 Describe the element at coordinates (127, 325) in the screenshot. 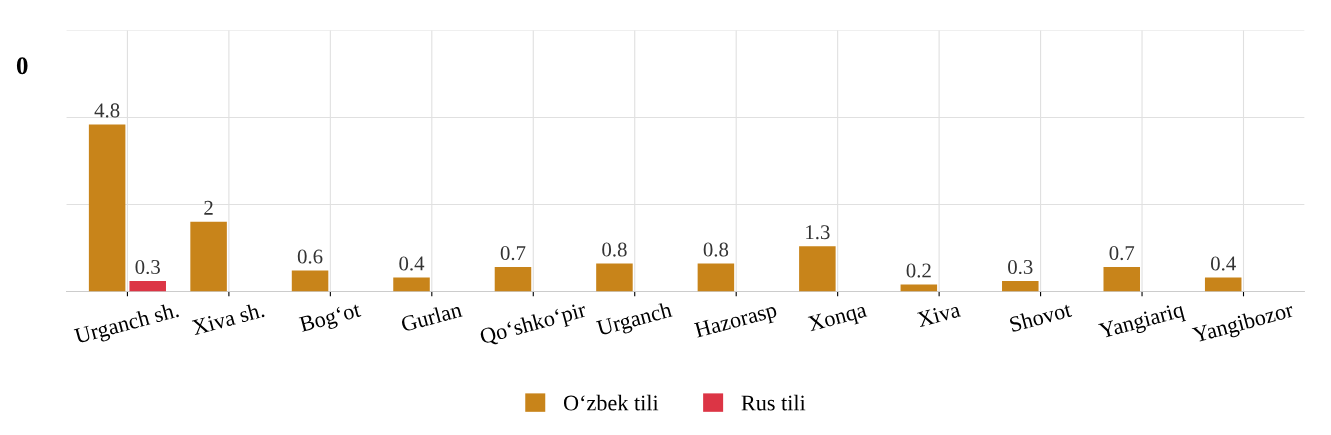

I see `x-tick-label: Urganch sh.` at that location.